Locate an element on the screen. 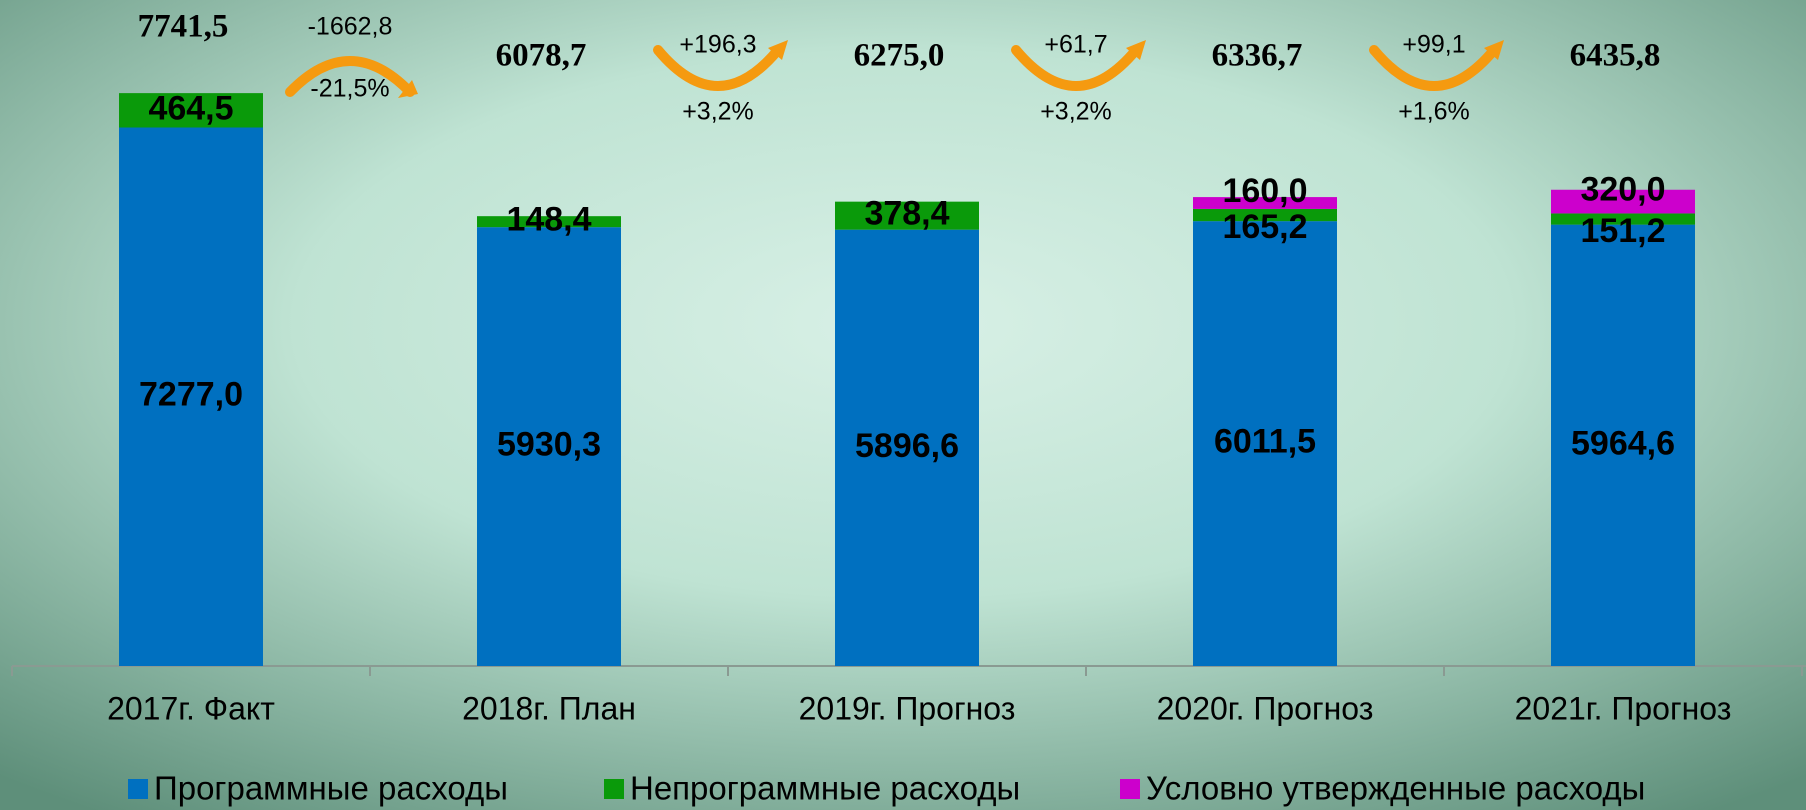 The width and height of the screenshot is (1806, 810). value-label: 378,4 is located at coordinates (906, 214).